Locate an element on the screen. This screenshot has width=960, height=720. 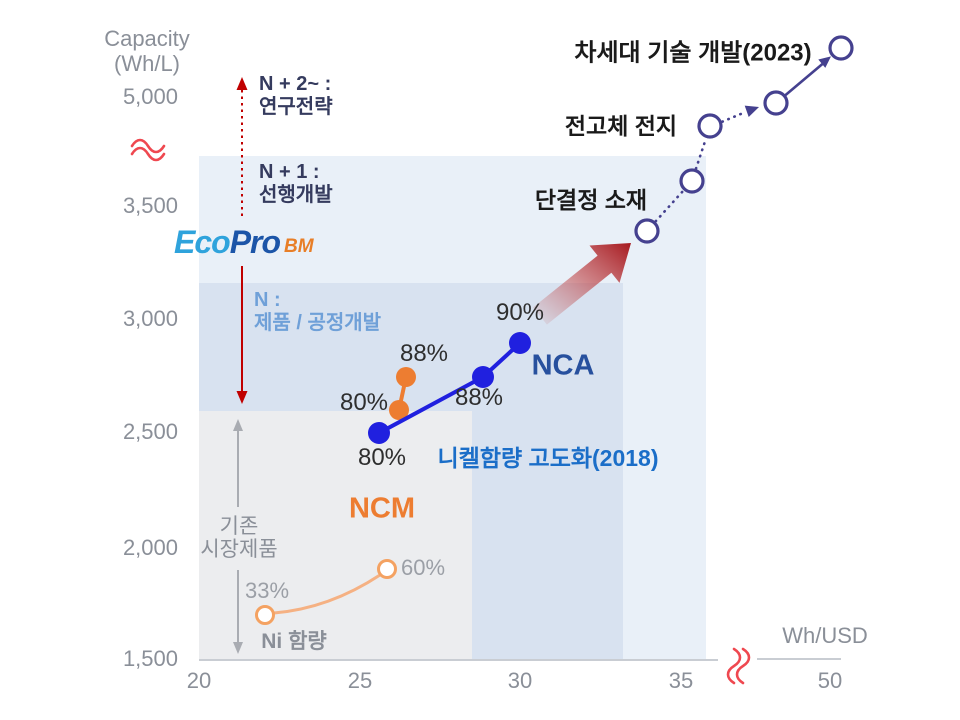
x-tick-35: 35 is located at coordinates (681, 680).